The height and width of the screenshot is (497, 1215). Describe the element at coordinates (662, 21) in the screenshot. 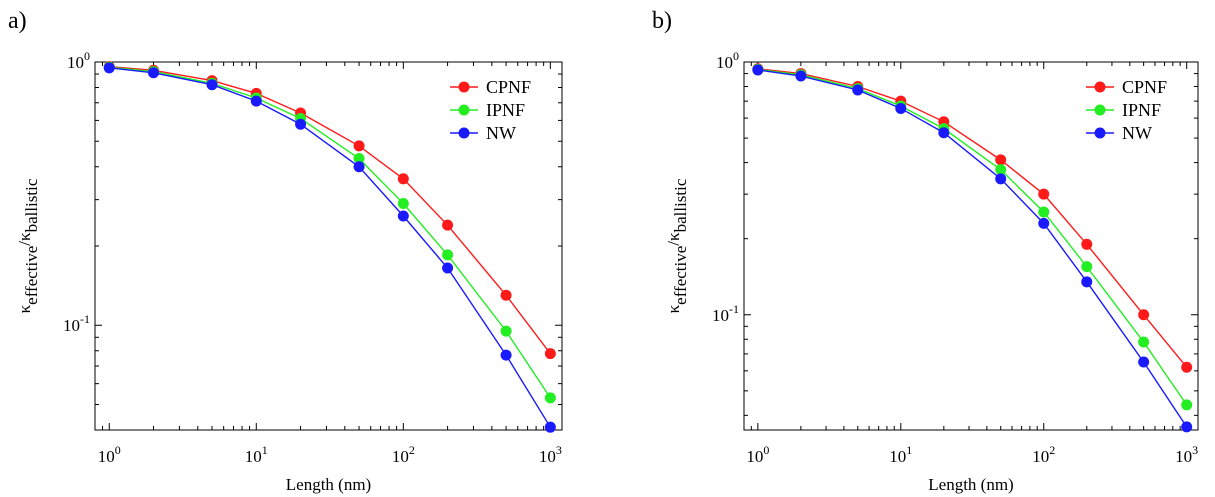

I see `panel-label: b)` at that location.